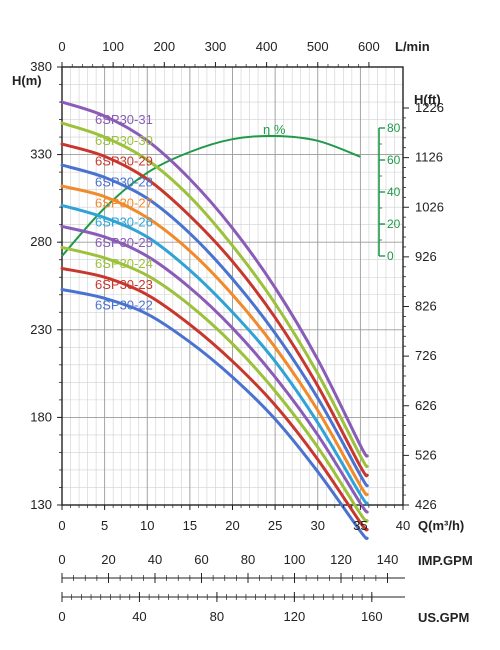  What do you see at coordinates (388, 559) in the screenshot?
I see `axis-tick-label: 140` at bounding box center [388, 559].